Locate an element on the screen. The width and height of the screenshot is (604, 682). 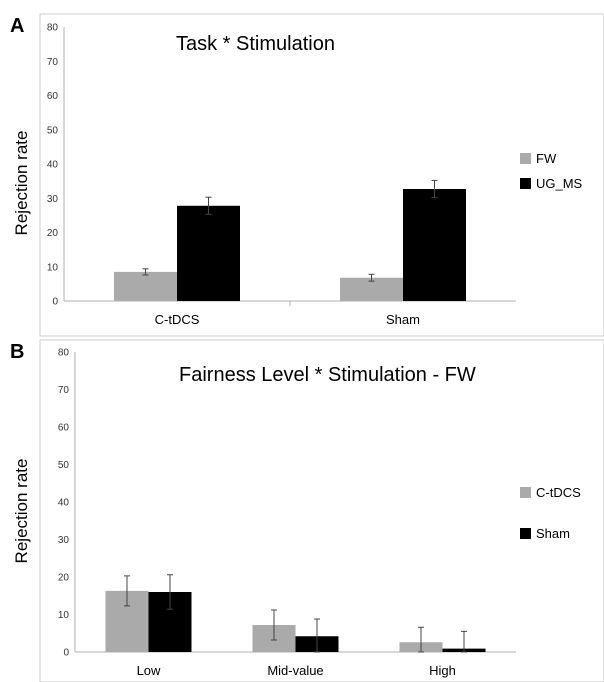
legend-label-sham: Sham is located at coordinates (553, 533).